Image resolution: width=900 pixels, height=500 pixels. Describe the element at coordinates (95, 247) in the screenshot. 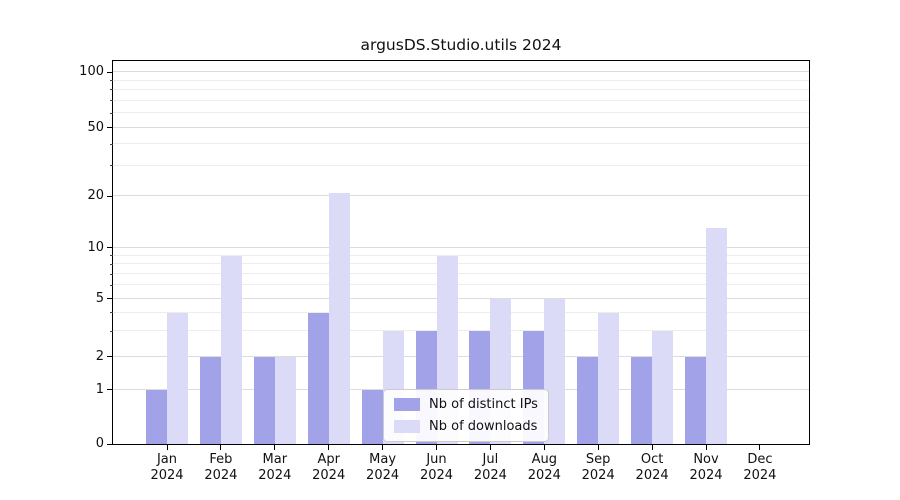

I see `y-tick-label-10: 10` at that location.